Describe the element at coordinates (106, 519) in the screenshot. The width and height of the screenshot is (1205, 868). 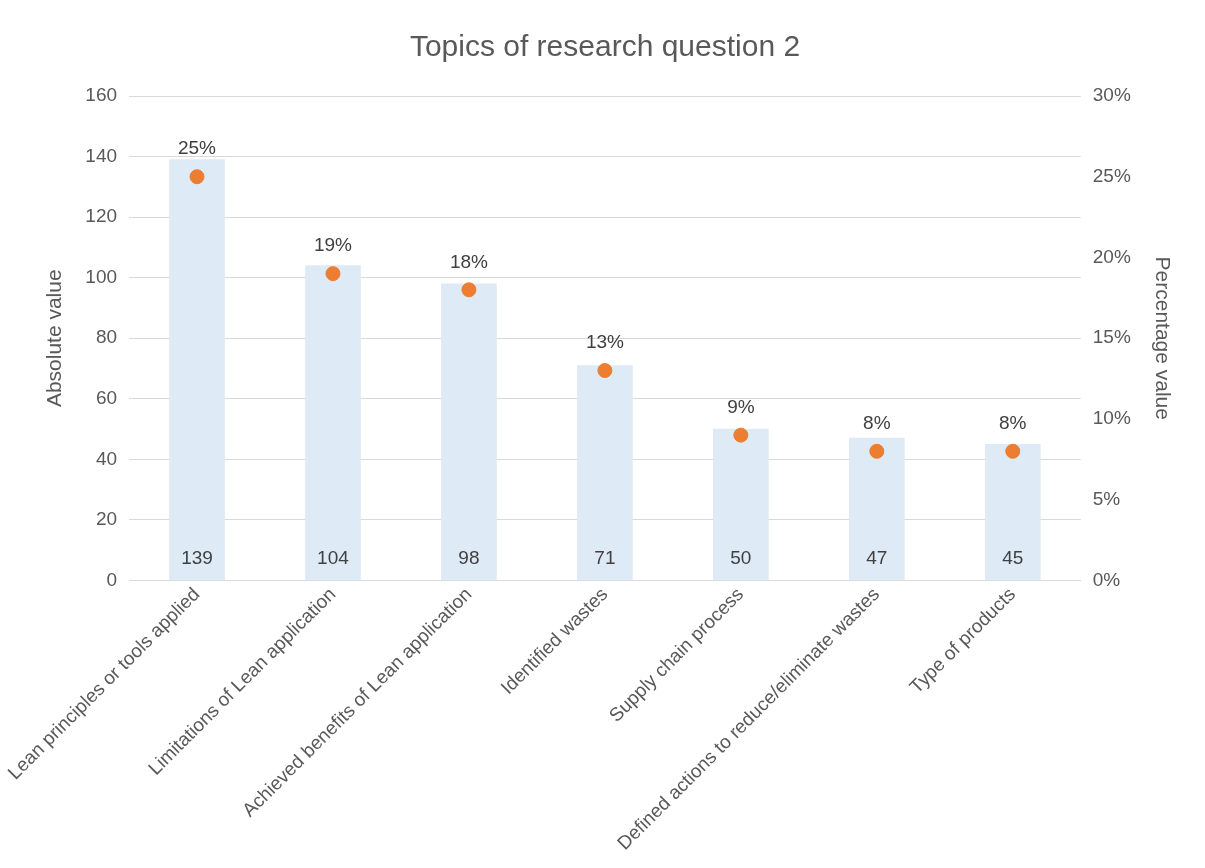
I see `y-tick-label: 20` at that location.